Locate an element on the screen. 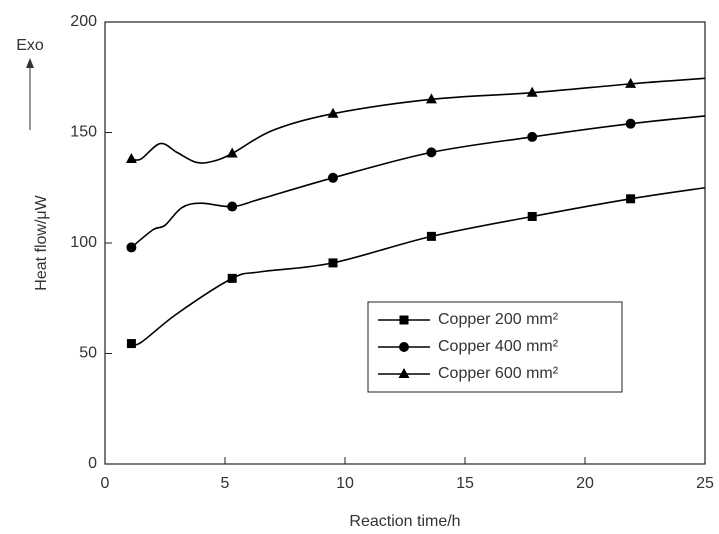  y-tick-label: 150 is located at coordinates (83, 132).